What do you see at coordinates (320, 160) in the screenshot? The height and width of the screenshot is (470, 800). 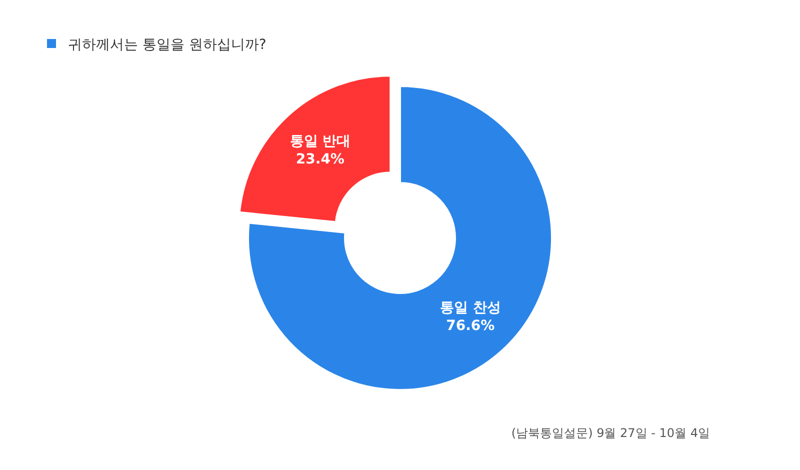 I see `data-label: 23.4%` at bounding box center [320, 160].